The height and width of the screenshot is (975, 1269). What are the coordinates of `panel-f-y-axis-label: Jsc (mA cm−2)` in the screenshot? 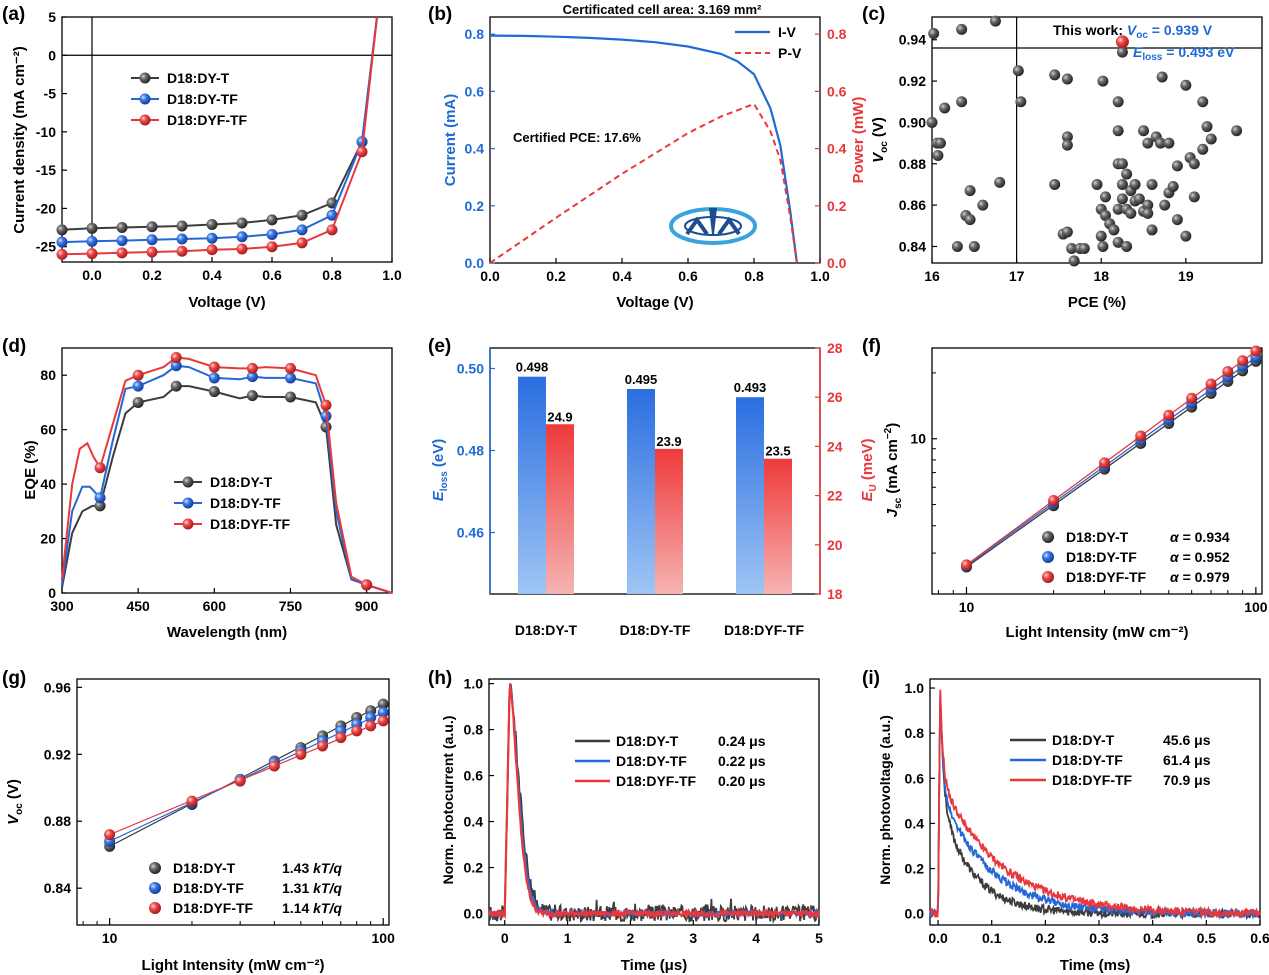 It's located at (893, 470).